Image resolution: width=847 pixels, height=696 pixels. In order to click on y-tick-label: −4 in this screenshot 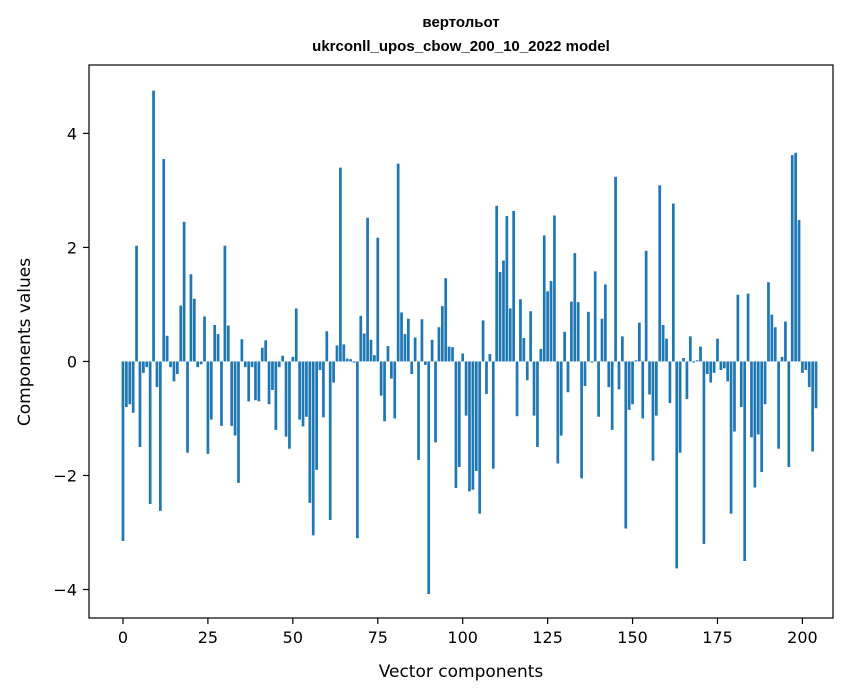, I will do `click(65, 589)`.